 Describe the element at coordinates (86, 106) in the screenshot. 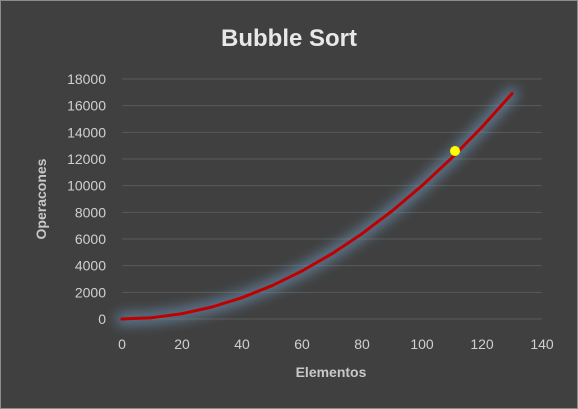

I see `y-tick-label: 16000` at that location.